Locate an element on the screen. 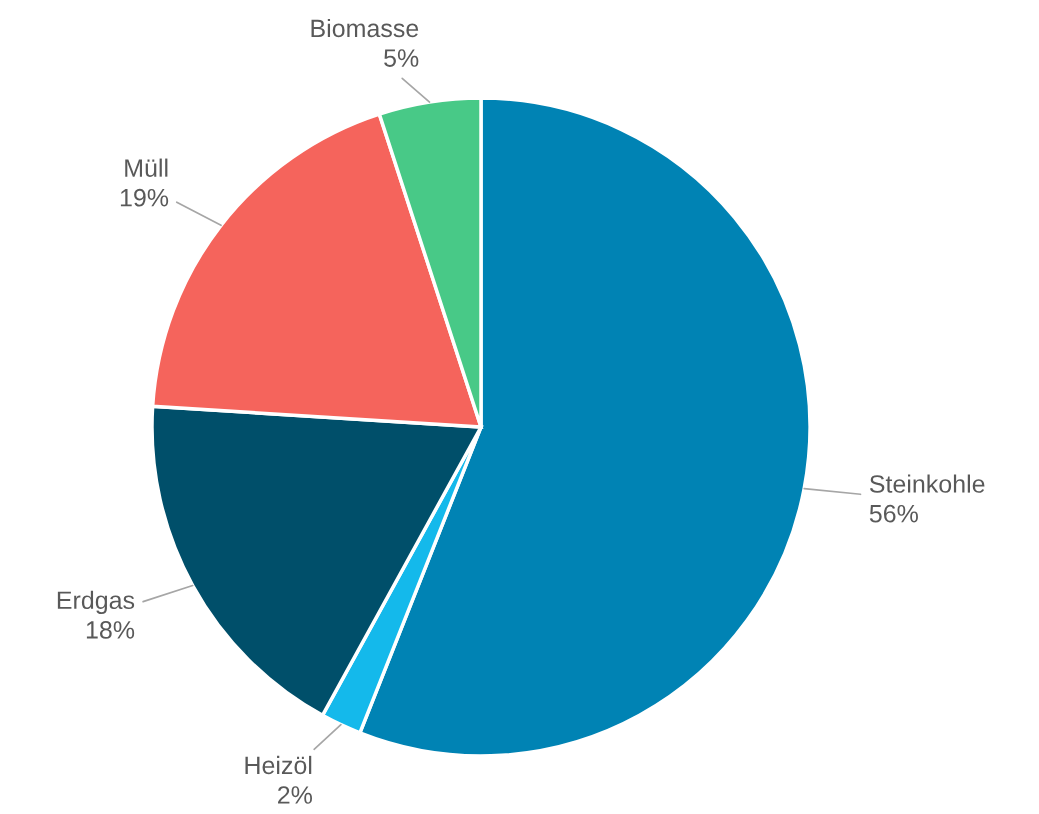 The image size is (1039, 814). data-label: 2% is located at coordinates (295, 795).